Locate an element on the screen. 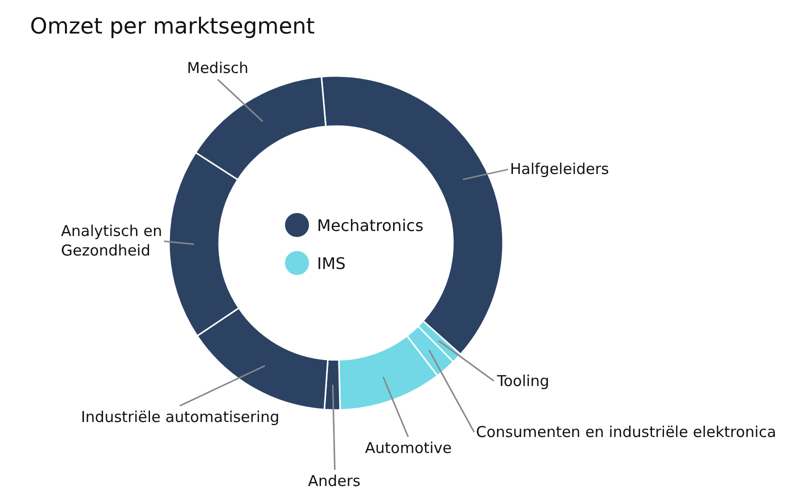  slice-label: Anders is located at coordinates (334, 481).